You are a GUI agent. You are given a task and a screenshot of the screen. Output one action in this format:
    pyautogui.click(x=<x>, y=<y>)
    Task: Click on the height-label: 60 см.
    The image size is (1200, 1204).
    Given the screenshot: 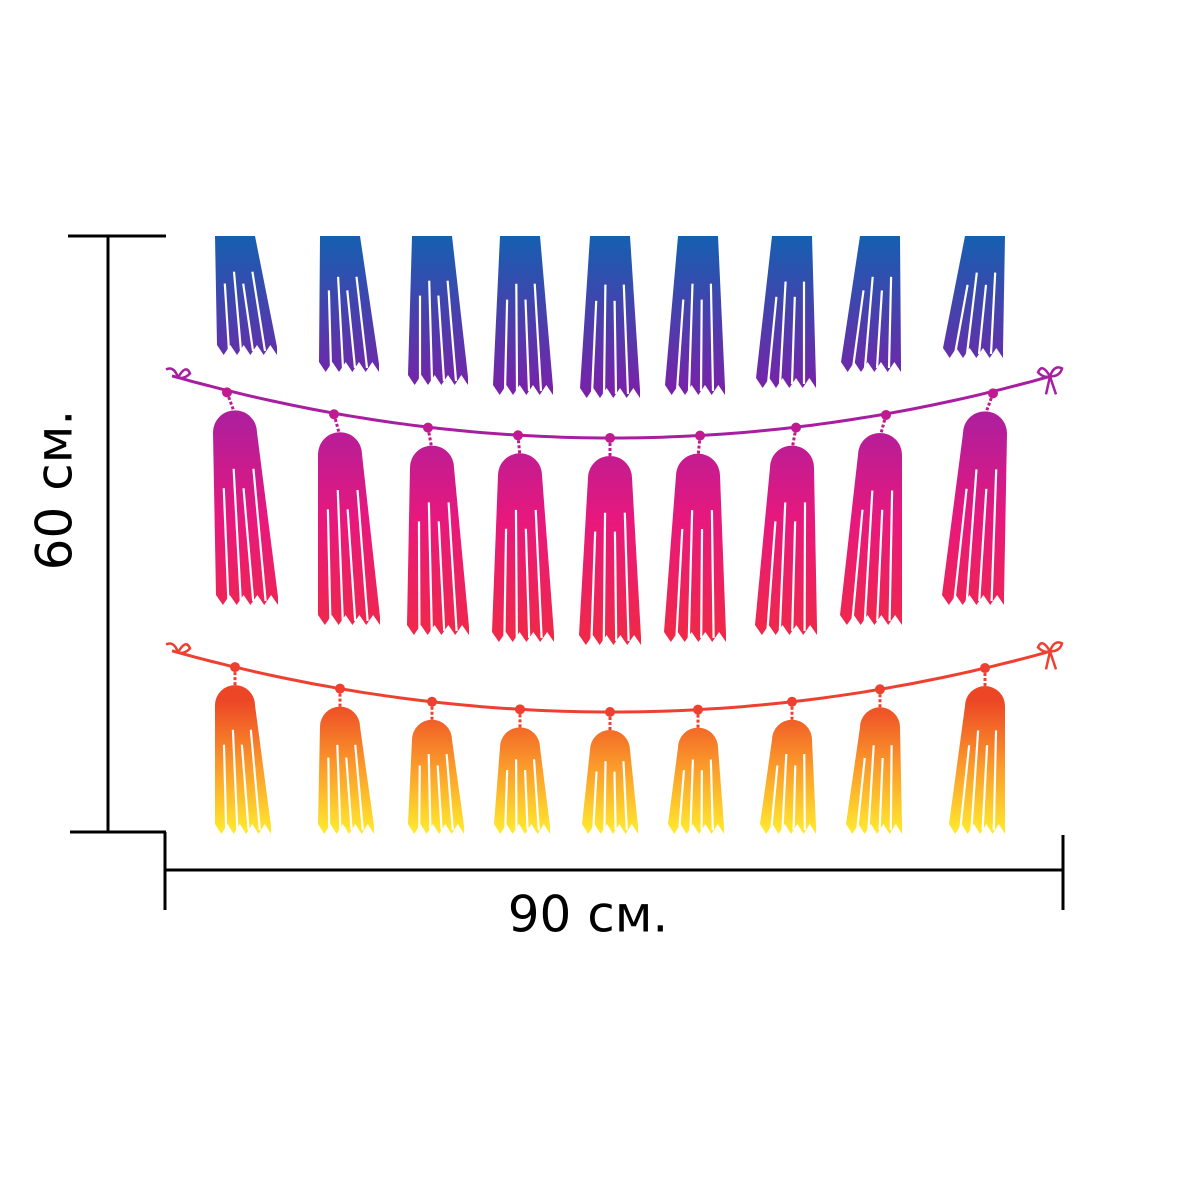 What is the action you would take?
    pyautogui.click(x=55, y=490)
    